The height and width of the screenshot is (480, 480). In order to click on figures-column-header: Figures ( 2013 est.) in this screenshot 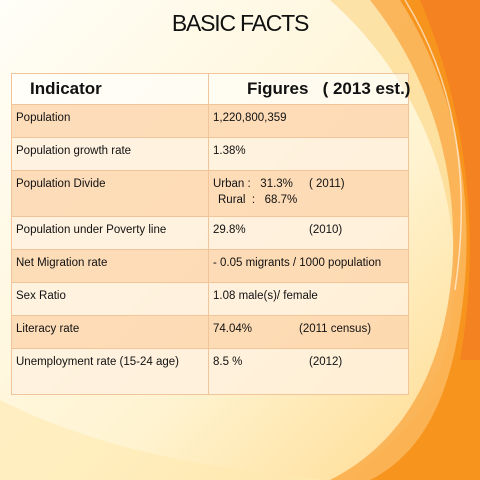, I will do `click(309, 89)`.